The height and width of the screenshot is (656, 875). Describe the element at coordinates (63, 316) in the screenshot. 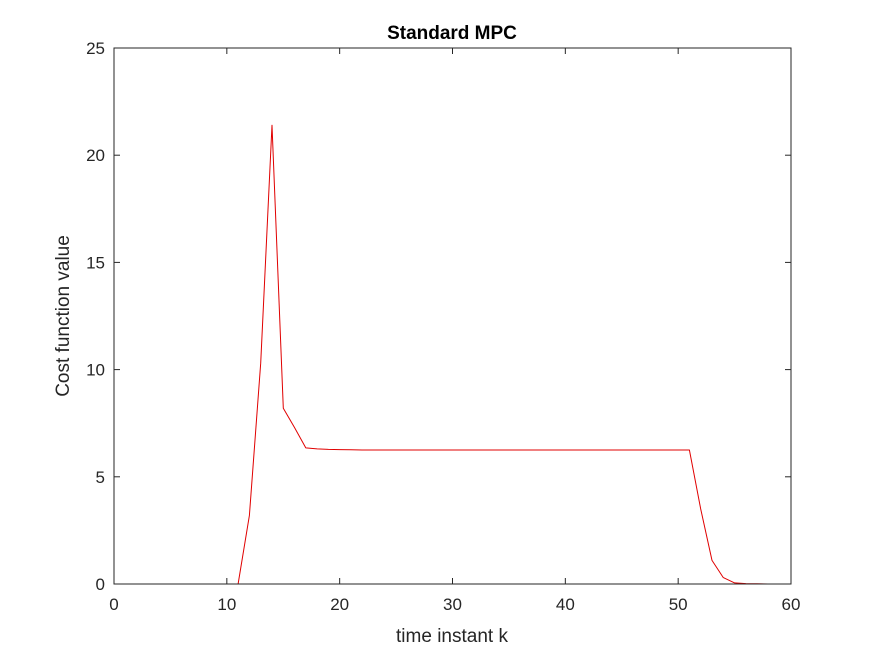

I see `y-axis-label: Cost function value` at that location.